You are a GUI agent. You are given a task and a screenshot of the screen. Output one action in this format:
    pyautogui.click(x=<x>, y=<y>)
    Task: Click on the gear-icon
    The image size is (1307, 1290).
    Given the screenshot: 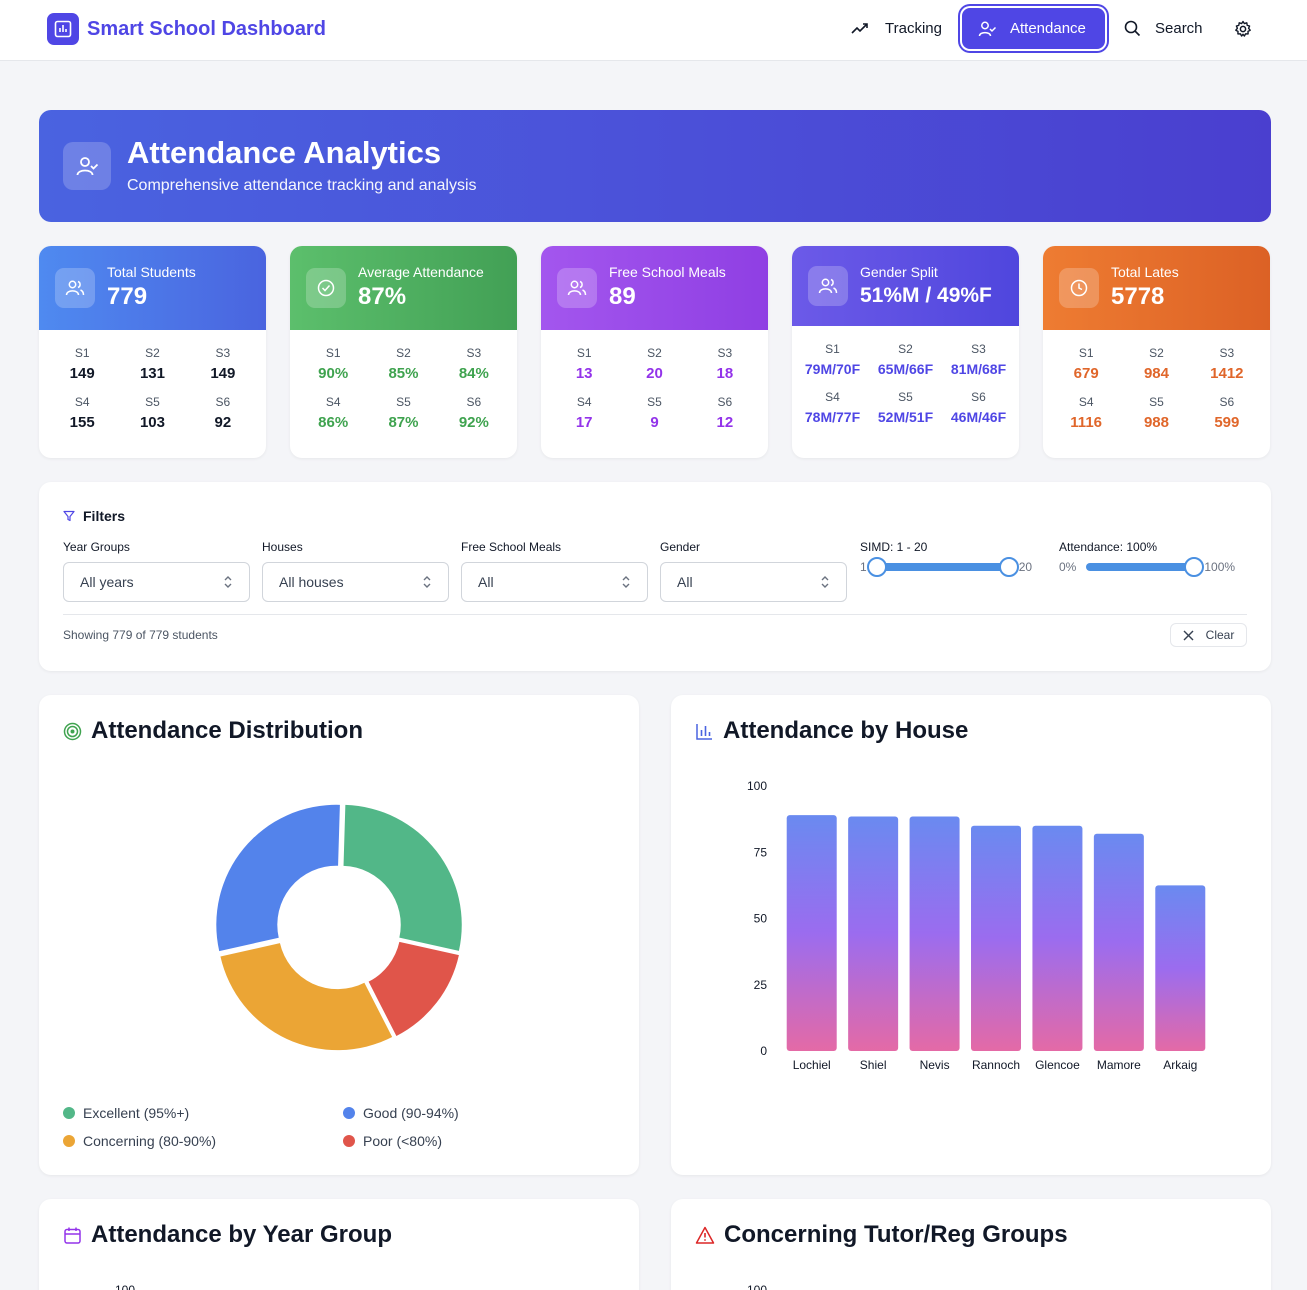 What is the action you would take?
    pyautogui.click(x=1243, y=28)
    